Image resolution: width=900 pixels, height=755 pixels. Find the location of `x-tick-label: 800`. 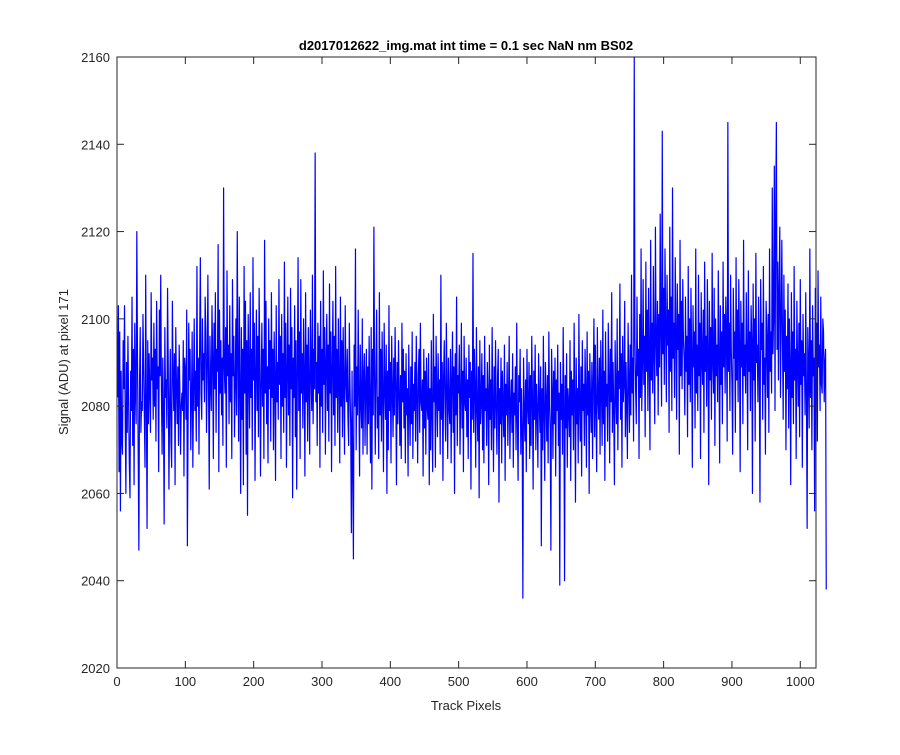

x-tick-label: 800 is located at coordinates (664, 681).